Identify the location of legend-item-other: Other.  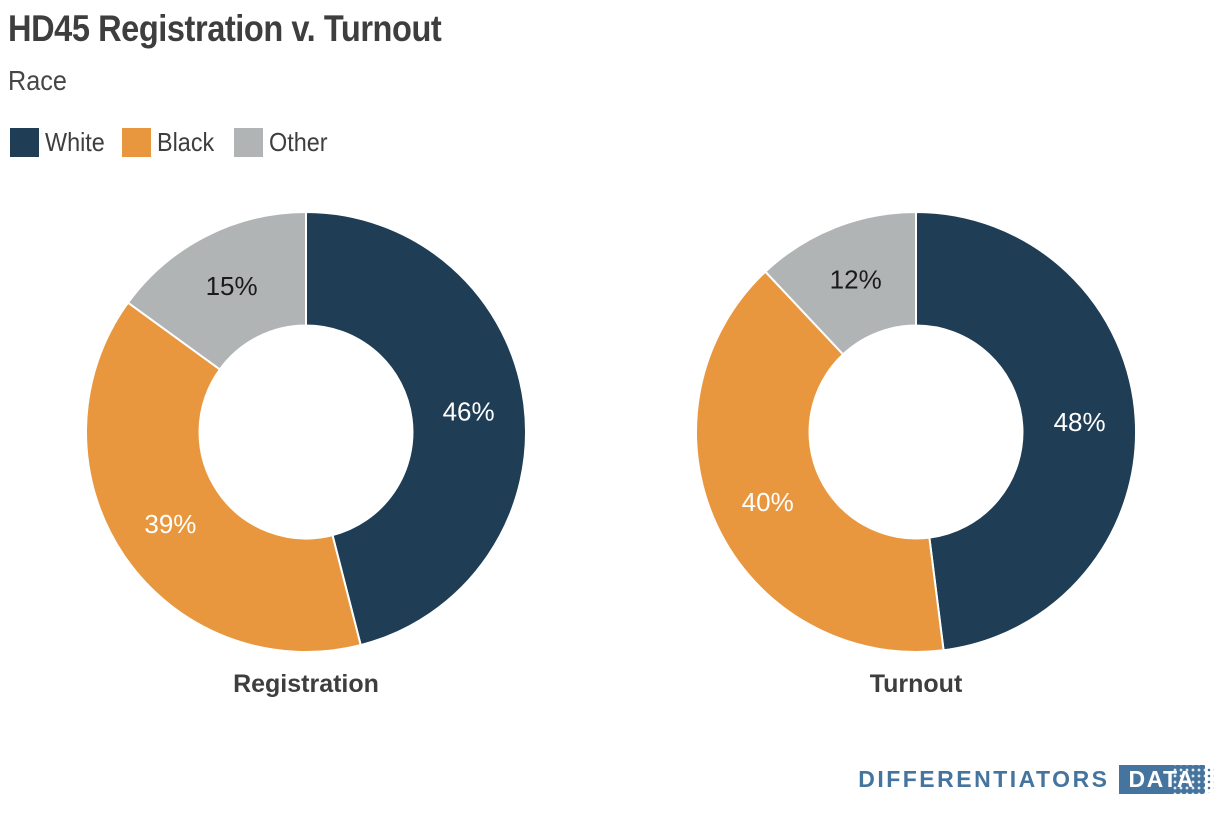
(284, 142).